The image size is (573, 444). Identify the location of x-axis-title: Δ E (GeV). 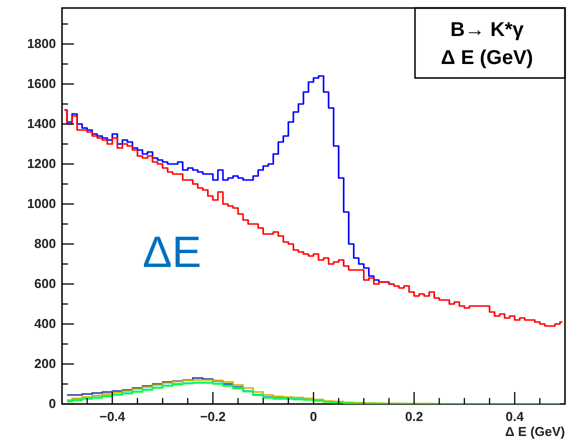
(535, 431).